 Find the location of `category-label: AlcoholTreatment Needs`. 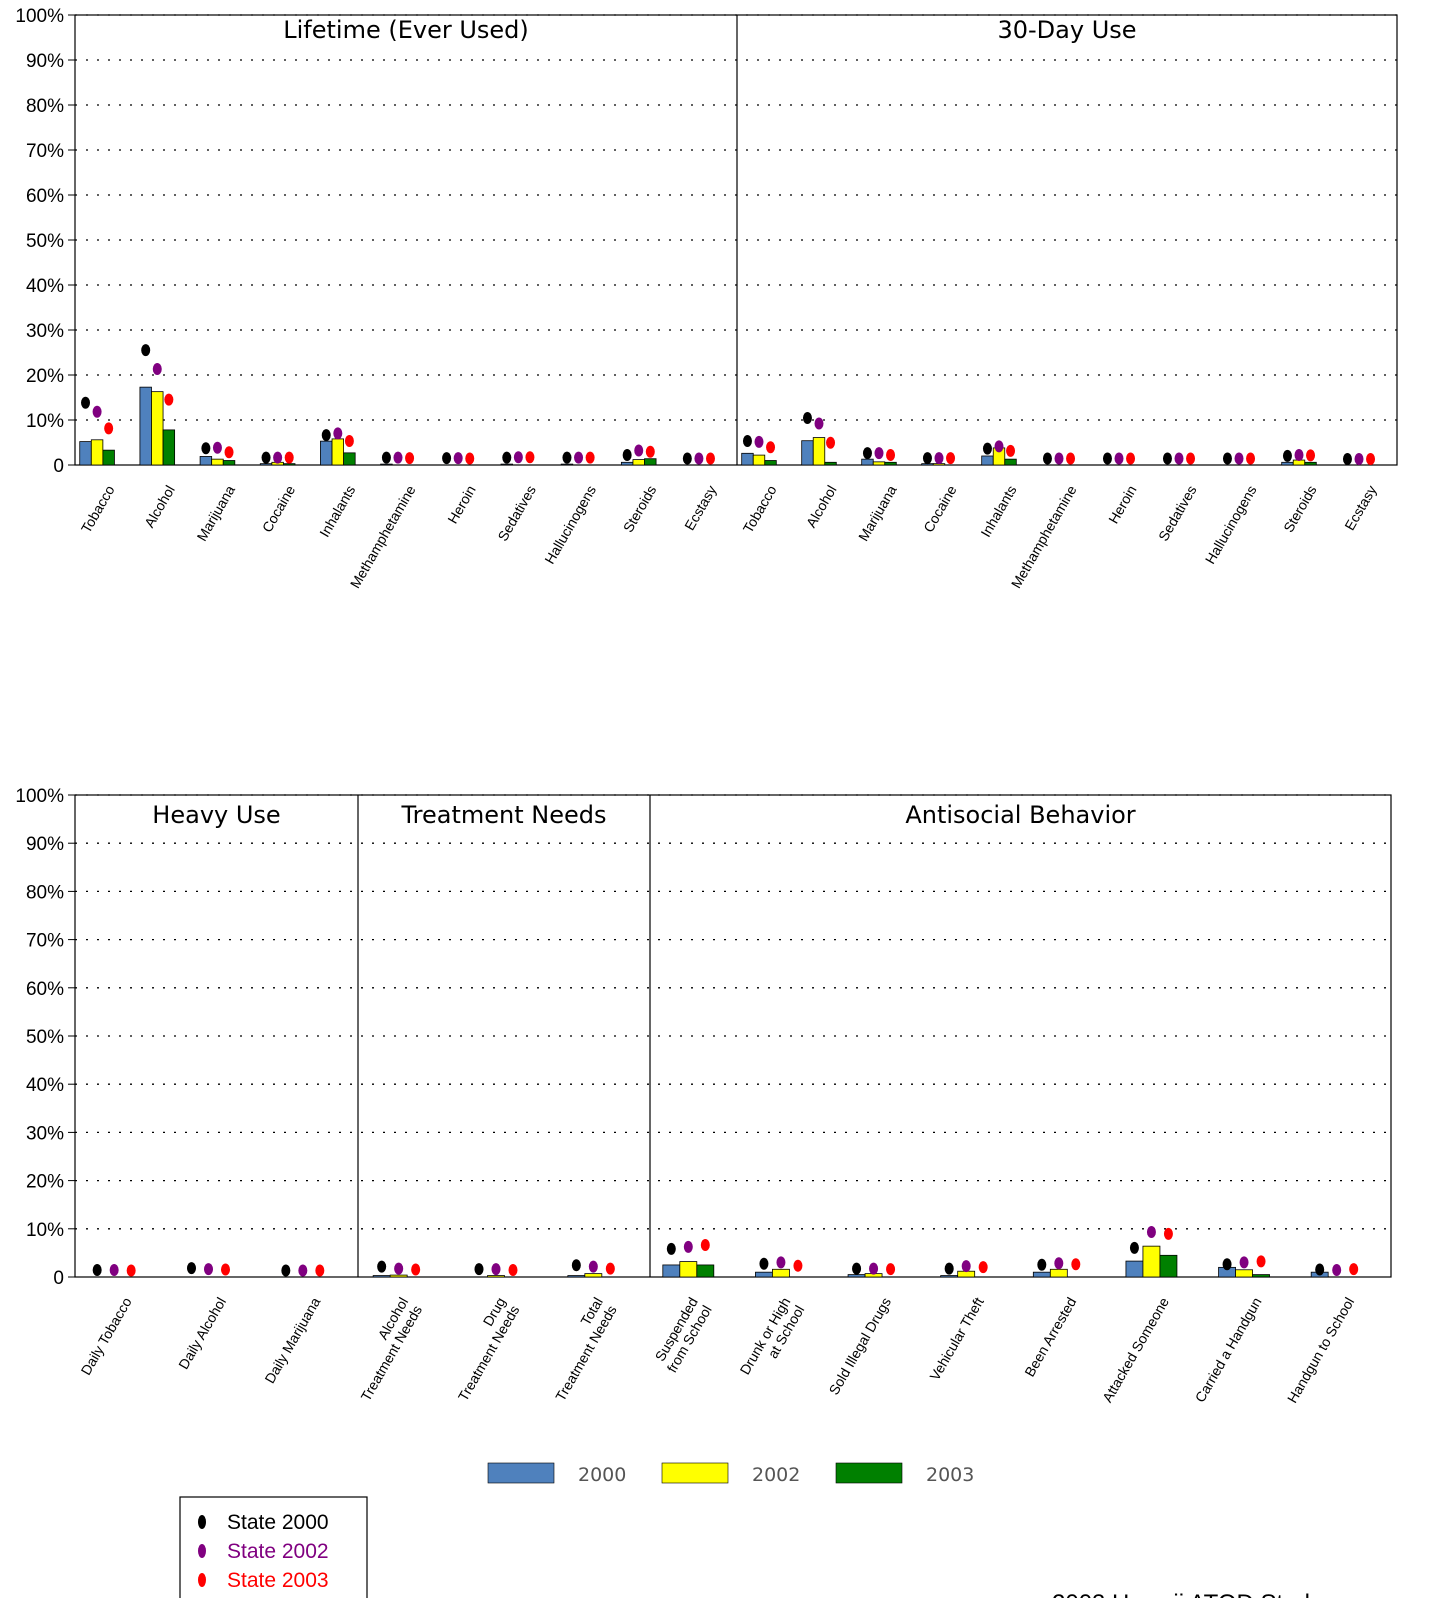

category-label: AlcoholTreatment Needs is located at coordinates (385, 1349).